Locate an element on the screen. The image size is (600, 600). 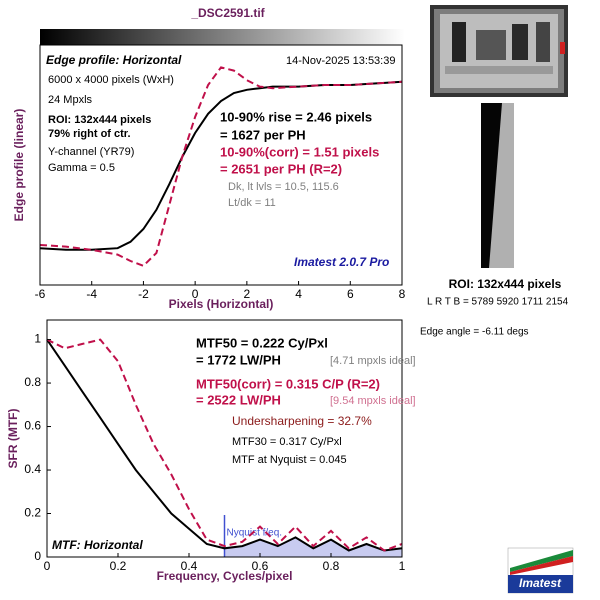
annotation: Dk, lt lvls = 10.5, 115.6 is located at coordinates (283, 187).